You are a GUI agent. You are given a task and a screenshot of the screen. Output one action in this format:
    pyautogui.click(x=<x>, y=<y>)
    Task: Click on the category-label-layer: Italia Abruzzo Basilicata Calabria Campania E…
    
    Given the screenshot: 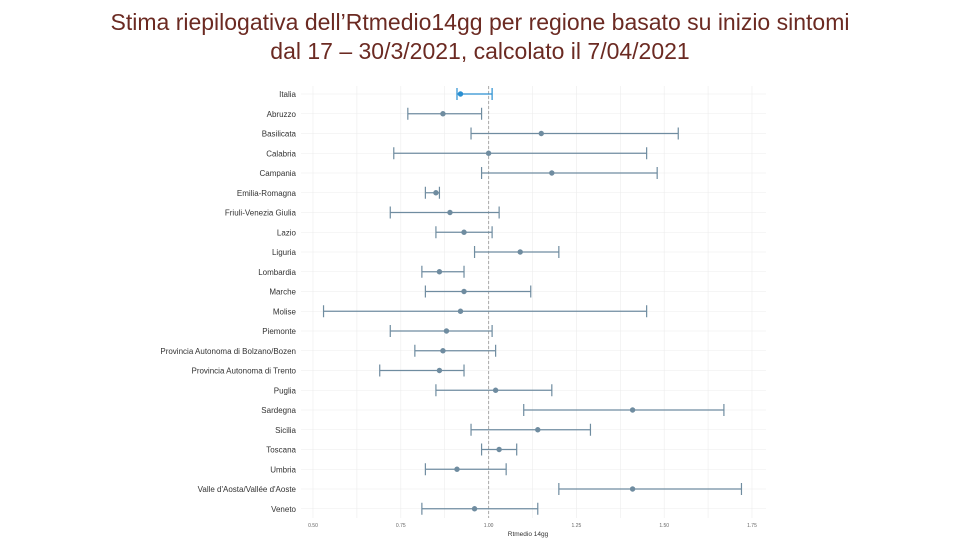 What is the action you would take?
    pyautogui.click(x=228, y=302)
    